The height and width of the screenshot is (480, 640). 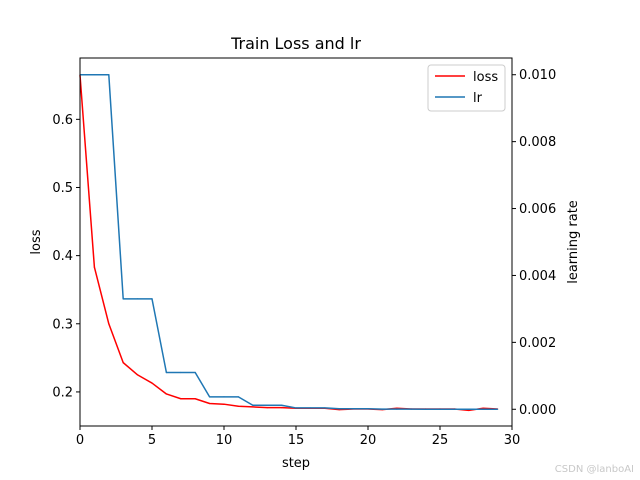 I want to click on left-axis-ticks: 0.2 0.3 0.4 0.5 0.6, so click(x=66, y=256).